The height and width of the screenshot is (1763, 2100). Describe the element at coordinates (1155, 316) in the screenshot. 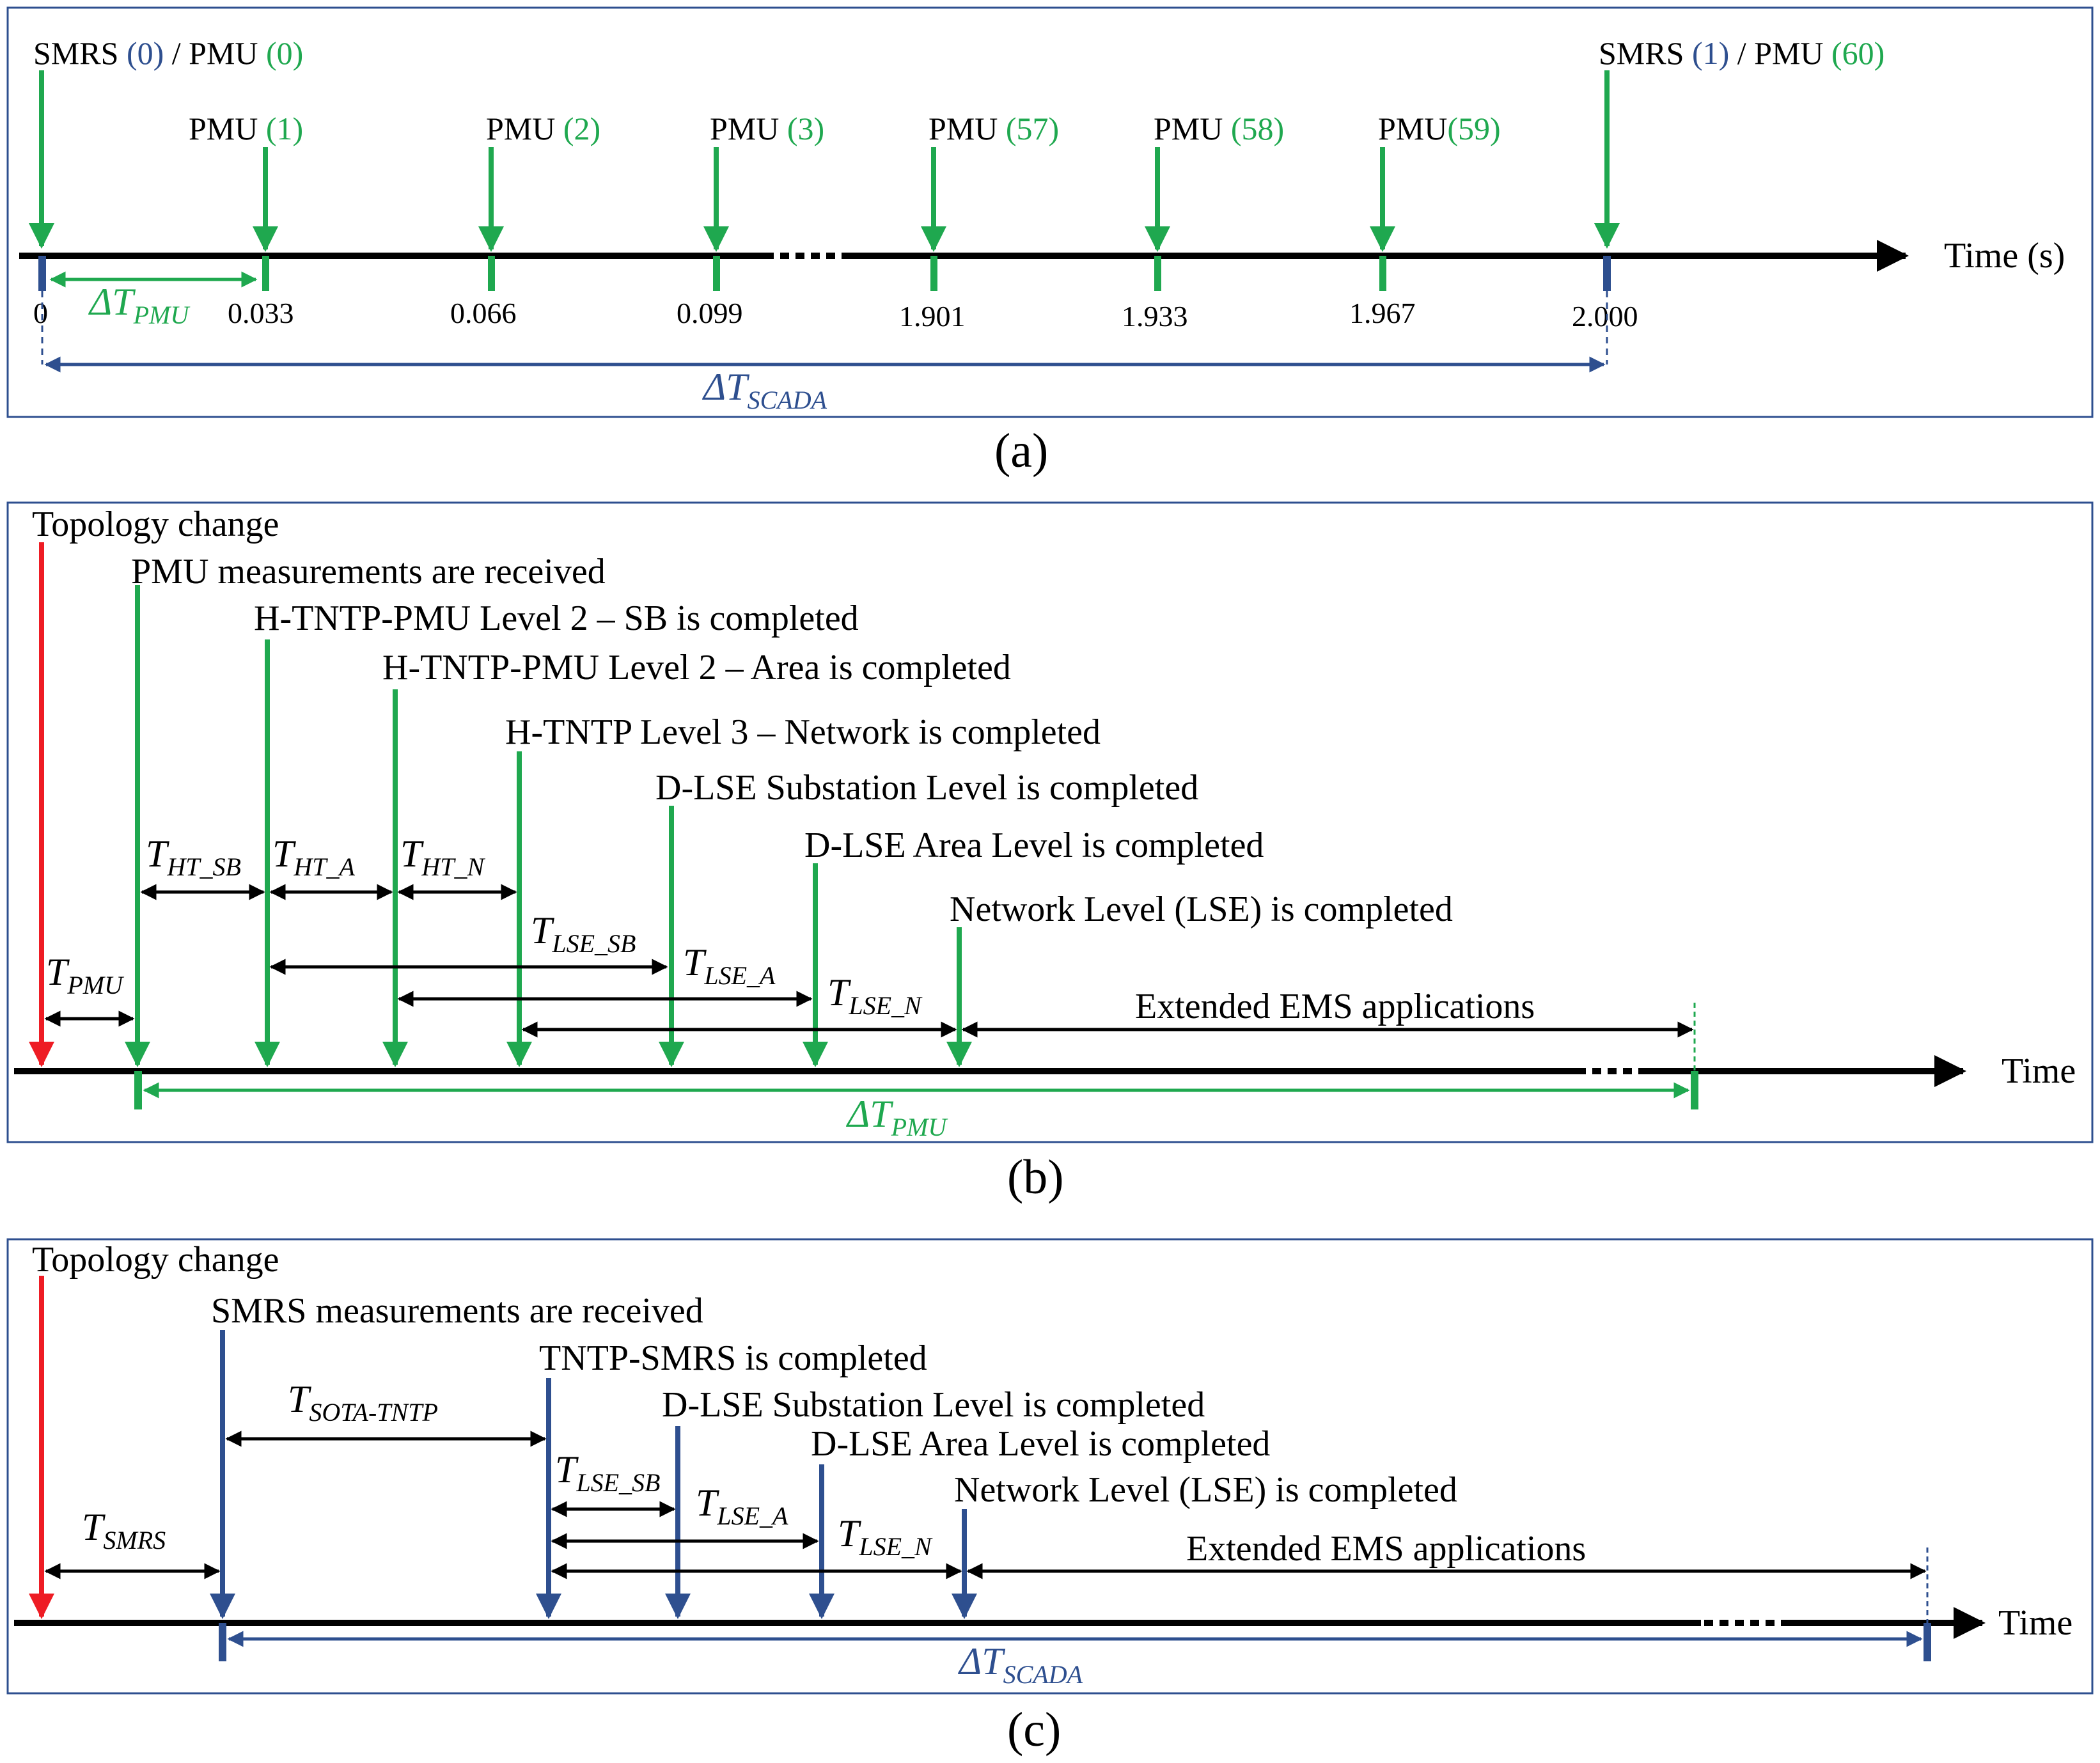

I see `tick-label-5: 1.933` at that location.